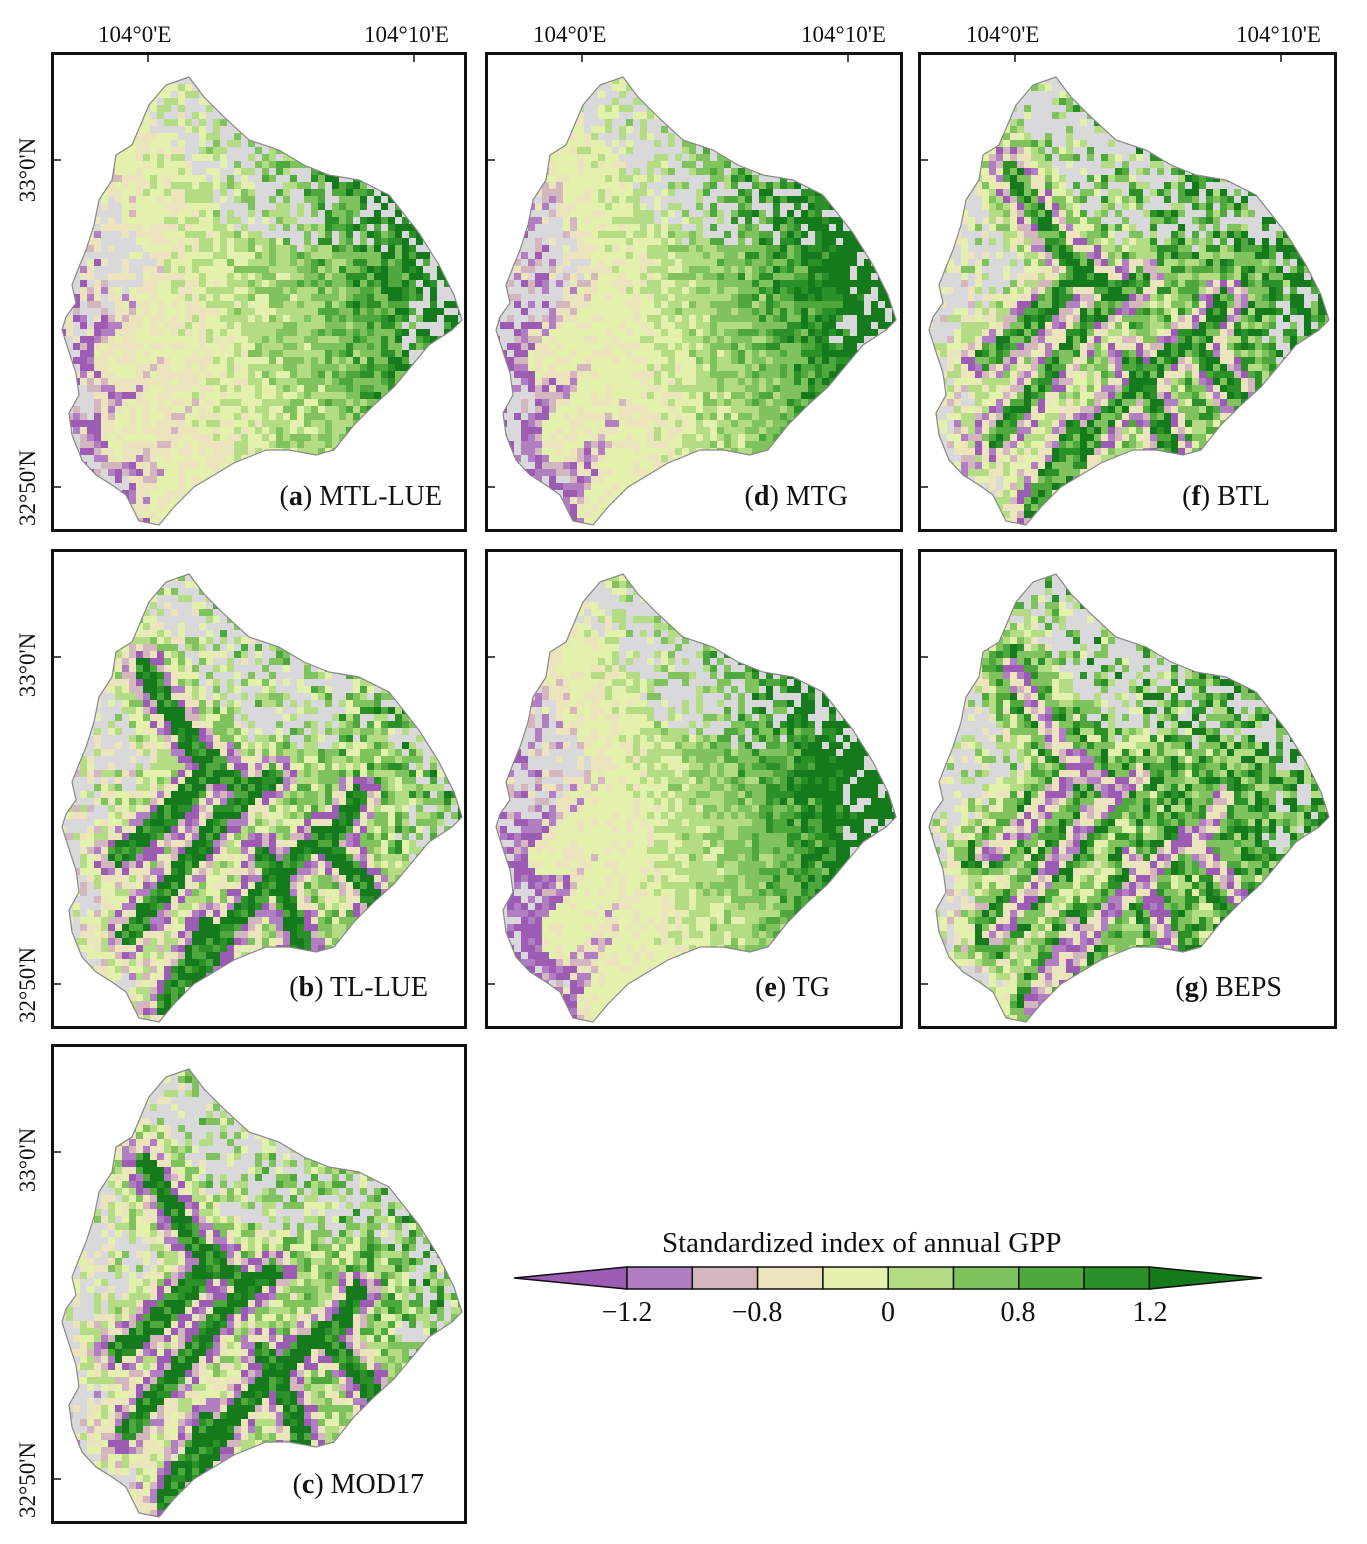 The image size is (1367, 1544). What do you see at coordinates (379, 987) in the screenshot?
I see `panel-b-title: TL-LUE` at bounding box center [379, 987].